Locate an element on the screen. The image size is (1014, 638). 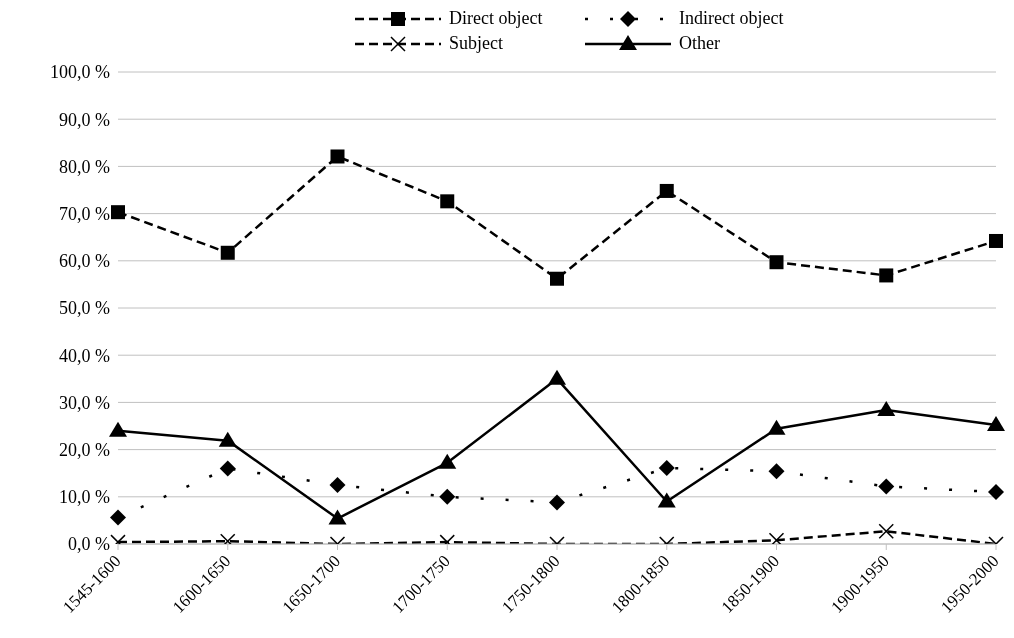
legend-label: Other is located at coordinates (699, 43).